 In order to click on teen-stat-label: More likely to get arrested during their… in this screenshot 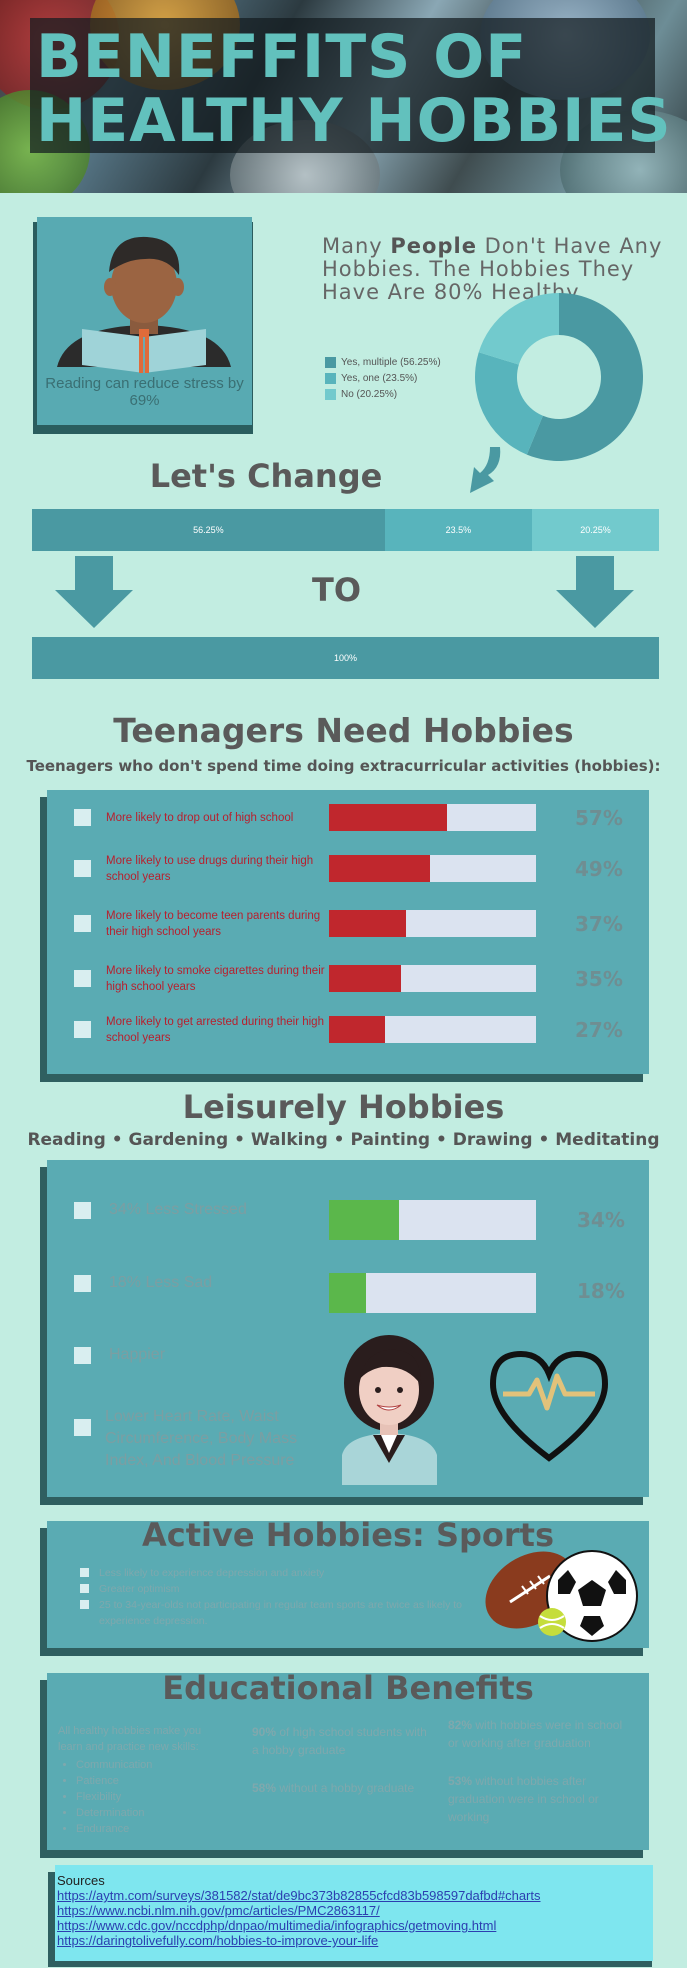, I will do `click(215, 1030)`.